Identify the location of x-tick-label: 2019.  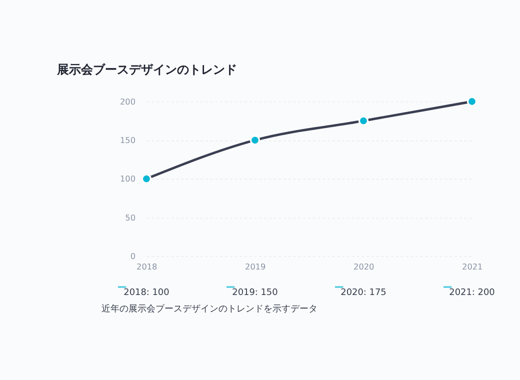
(255, 267).